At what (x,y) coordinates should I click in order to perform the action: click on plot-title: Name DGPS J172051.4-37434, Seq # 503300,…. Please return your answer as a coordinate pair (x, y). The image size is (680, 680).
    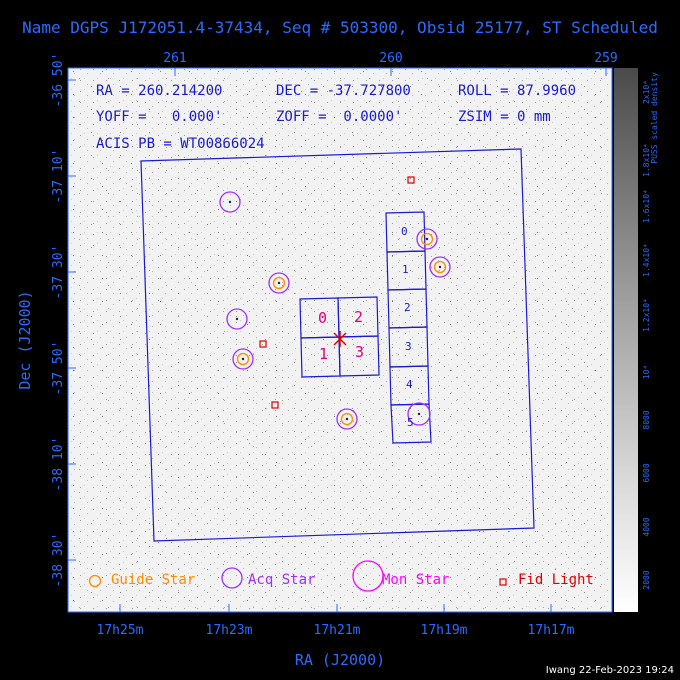
    Looking at the image, I should click on (340, 27).